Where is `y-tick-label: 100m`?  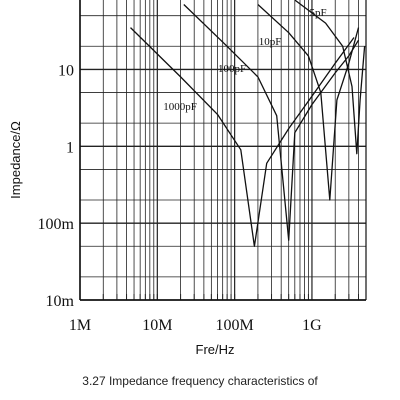
y-tick-label: 100m is located at coordinates (56, 224).